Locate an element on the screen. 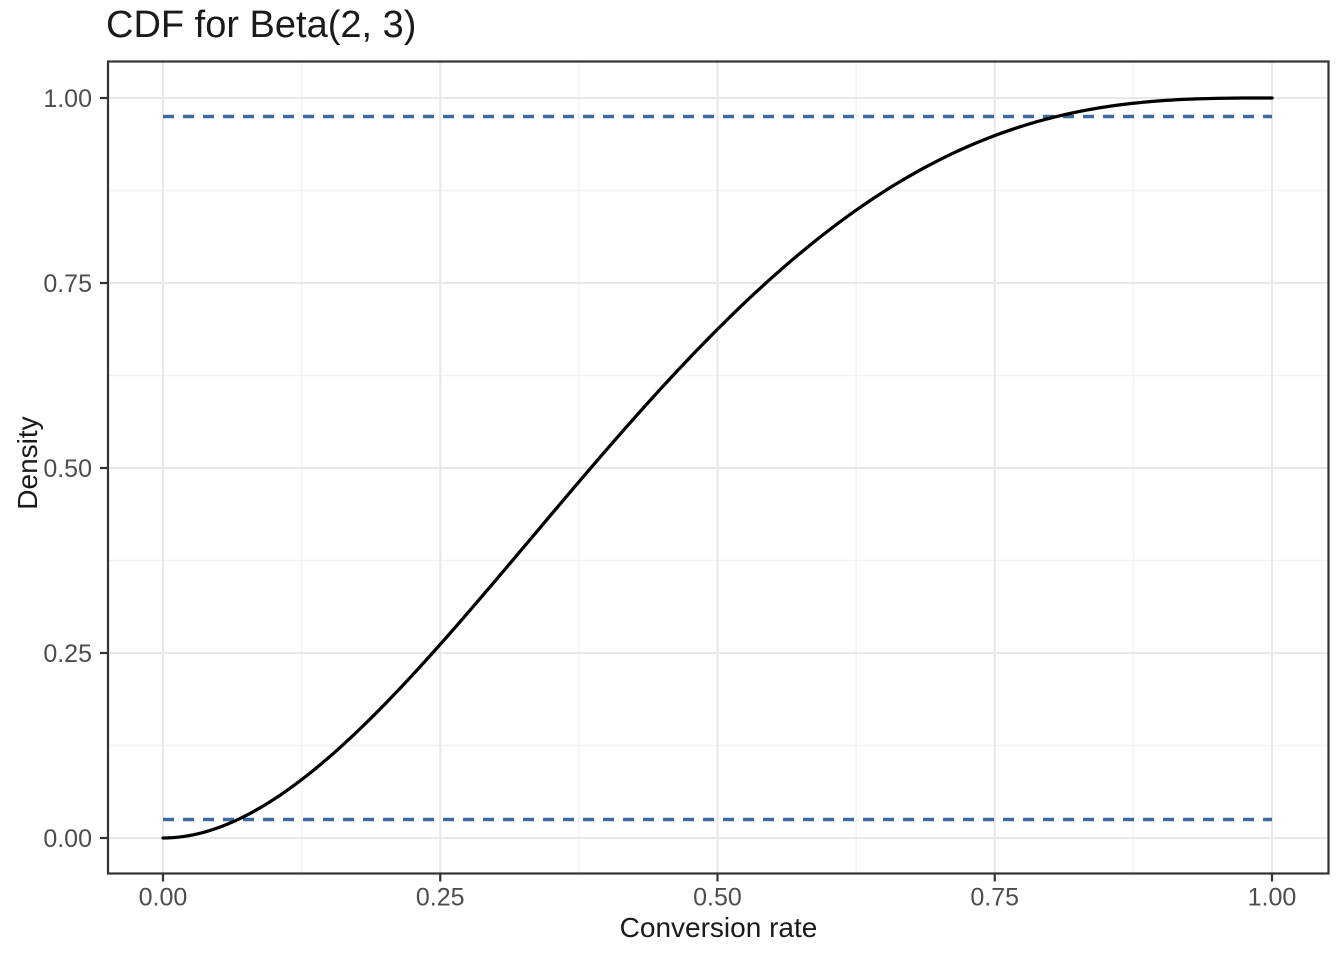  x-tick-label: 0.25 is located at coordinates (440, 898).